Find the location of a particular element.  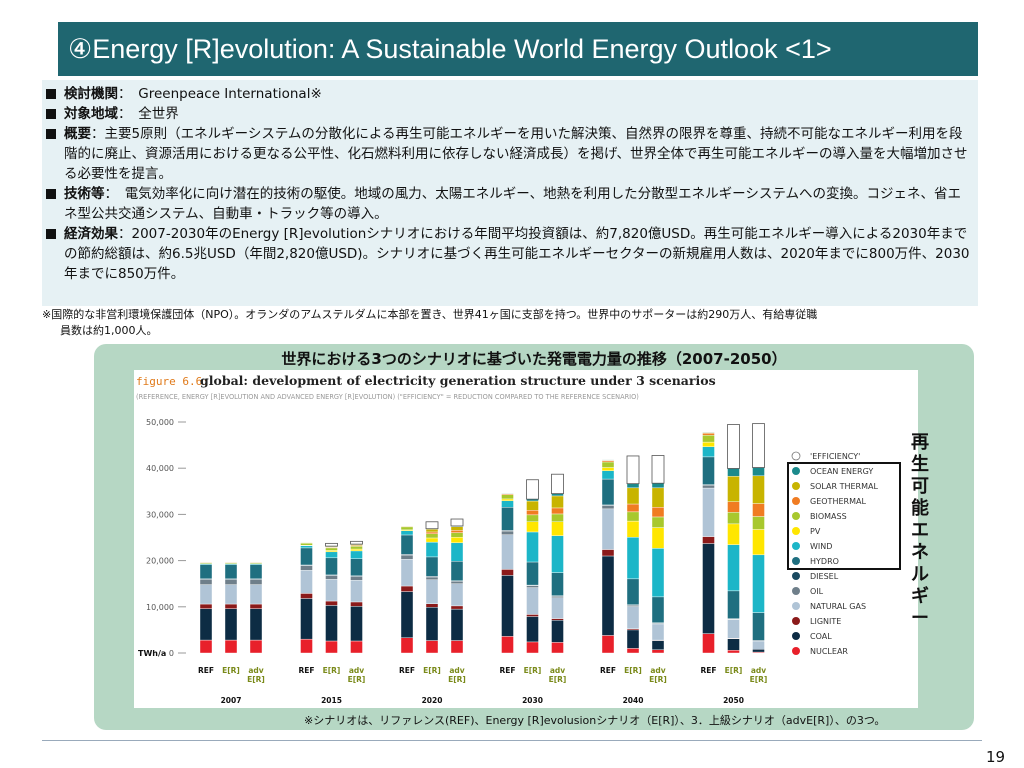

bullet-label: 対象地域 is located at coordinates (91, 114).